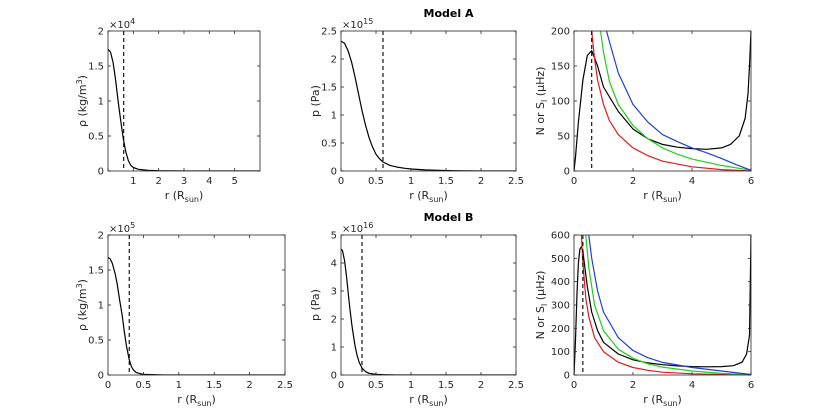 Image resolution: width=830 pixels, height=410 pixels. I want to click on y-axis-label: p (Pa), so click(315, 305).